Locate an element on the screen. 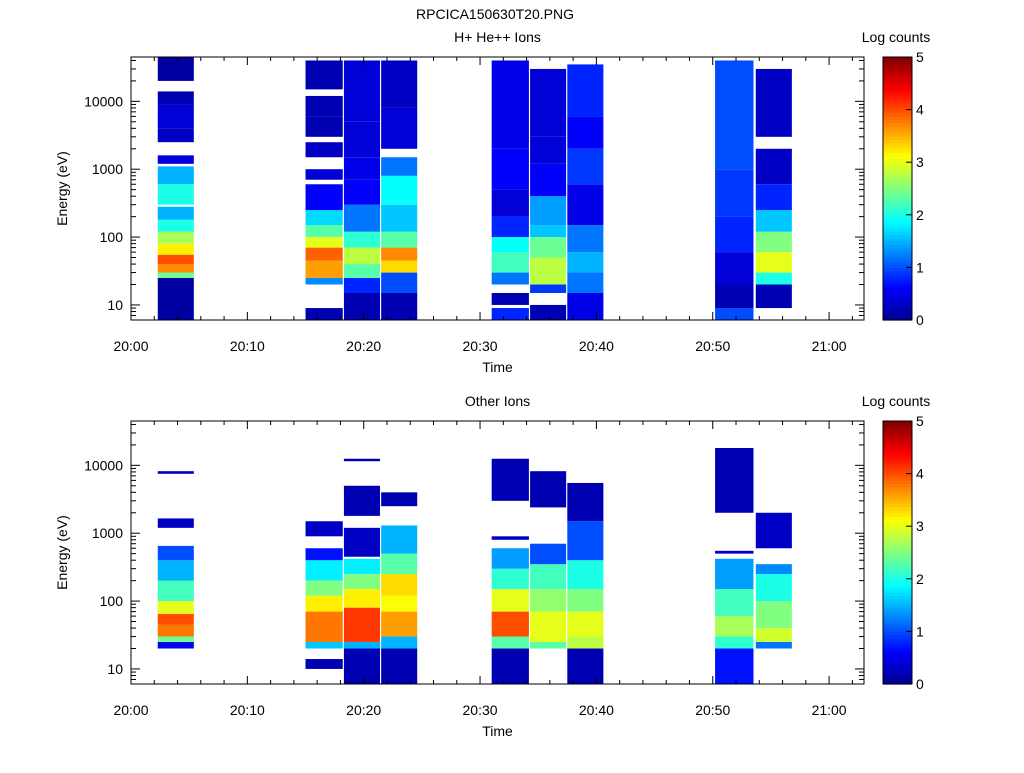  colorbar: 0 1 2 3 4 5 Log counts is located at coordinates (896, 178).